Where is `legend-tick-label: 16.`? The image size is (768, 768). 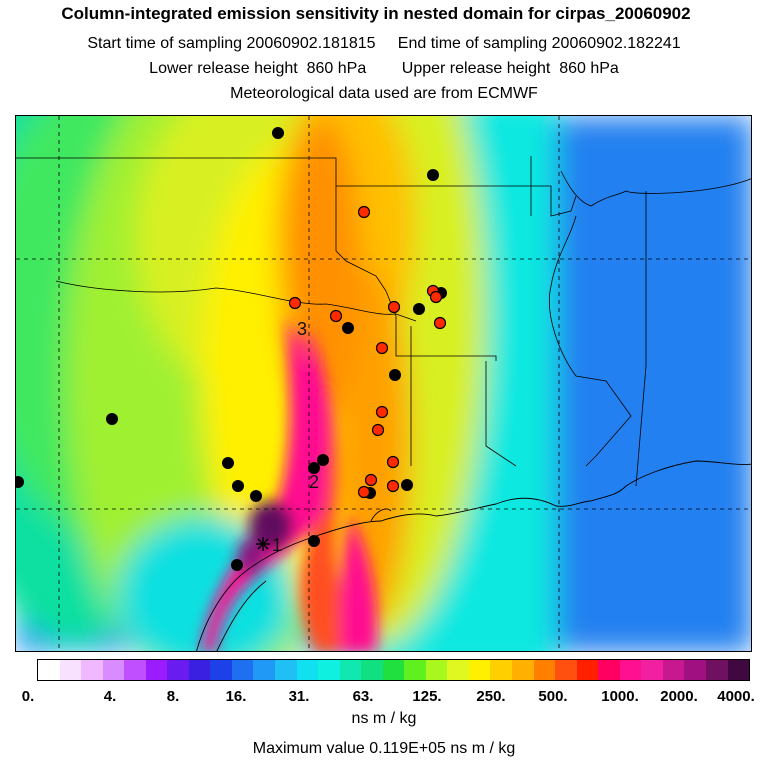
legend-tick-label: 16. is located at coordinates (236, 696).